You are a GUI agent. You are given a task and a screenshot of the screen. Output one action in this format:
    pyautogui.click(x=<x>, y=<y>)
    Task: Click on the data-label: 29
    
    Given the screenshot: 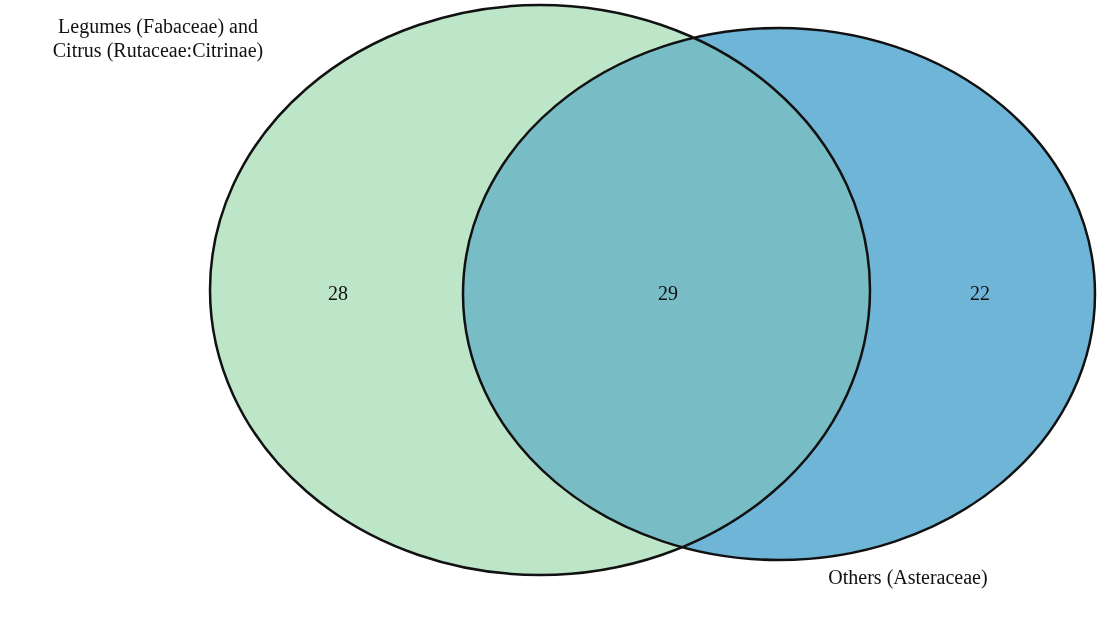 What is the action you would take?
    pyautogui.click(x=668, y=293)
    